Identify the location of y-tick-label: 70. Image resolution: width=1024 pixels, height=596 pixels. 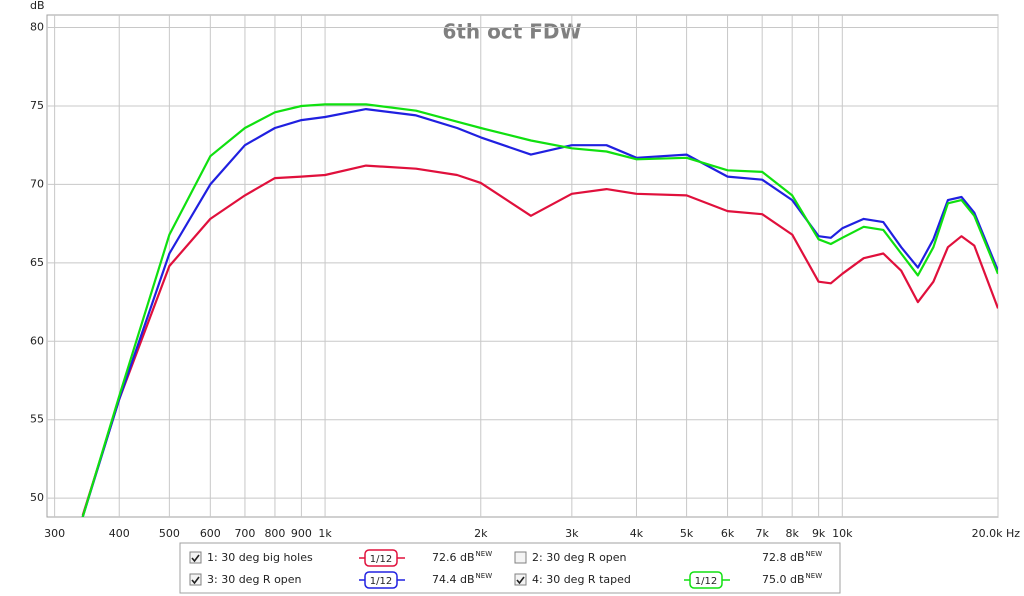
(37, 183).